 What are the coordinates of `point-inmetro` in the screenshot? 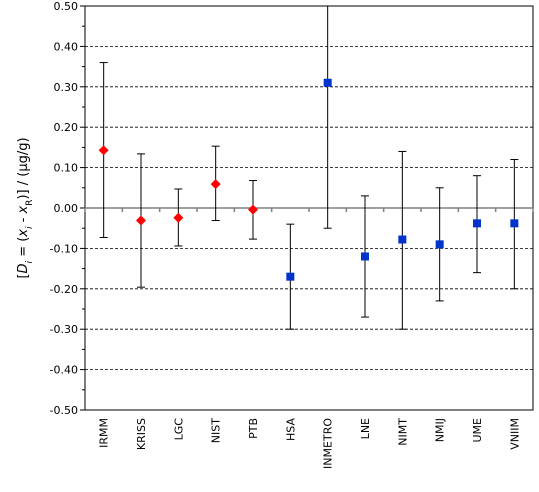 It's located at (327, 82).